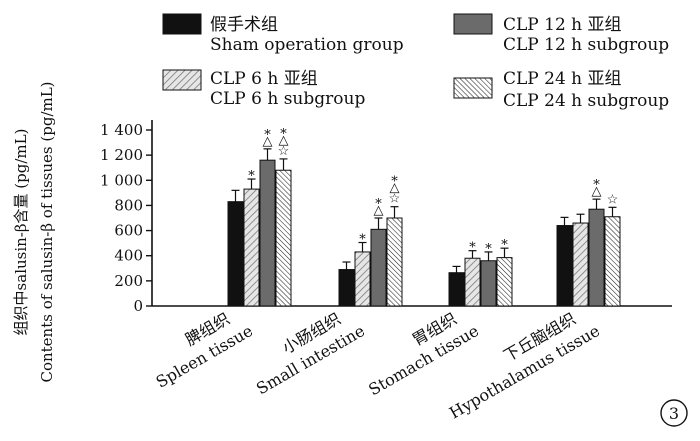 This screenshot has width=700, height=441. I want to click on panel-label: 3, so click(674, 413).